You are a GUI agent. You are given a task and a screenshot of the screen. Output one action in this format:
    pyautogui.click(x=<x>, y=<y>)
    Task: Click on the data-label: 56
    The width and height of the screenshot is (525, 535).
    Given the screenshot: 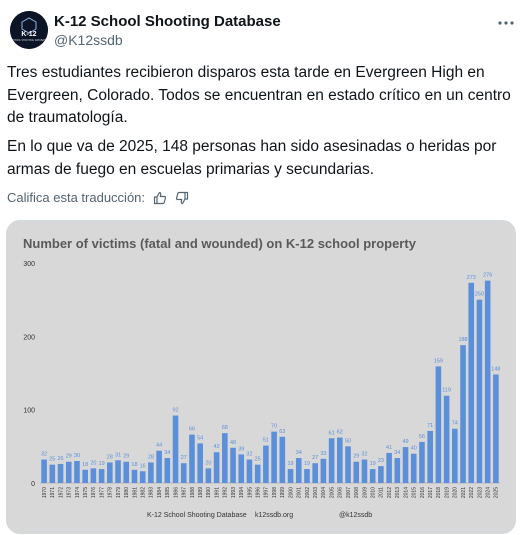 What is the action you would take?
    pyautogui.click(x=422, y=437)
    